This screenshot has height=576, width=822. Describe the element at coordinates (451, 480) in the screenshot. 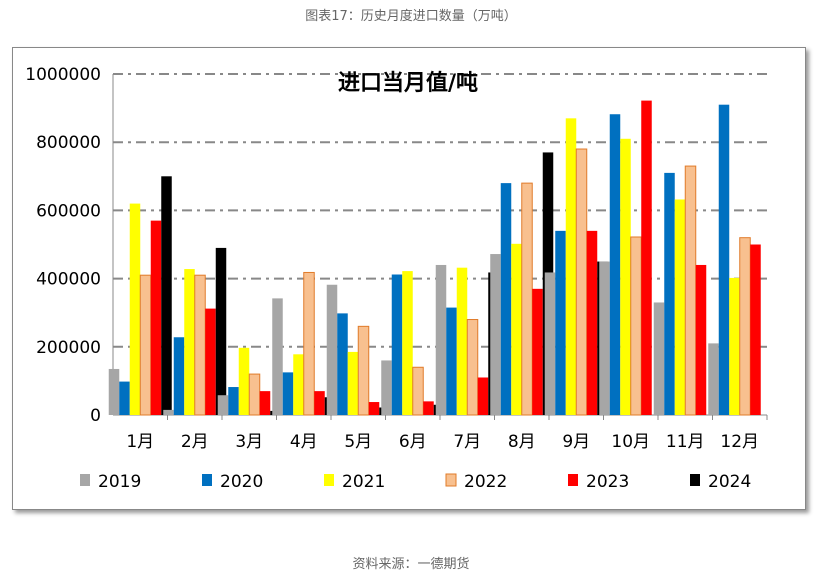

I see `legend-swatch-2022` at that location.